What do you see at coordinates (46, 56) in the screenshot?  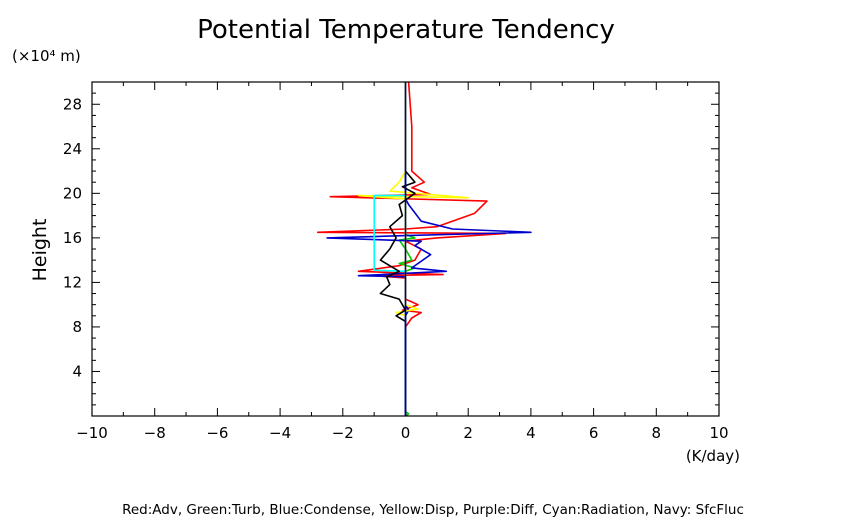 I see `y-unit-label: (×10⁴ m)` at bounding box center [46, 56].